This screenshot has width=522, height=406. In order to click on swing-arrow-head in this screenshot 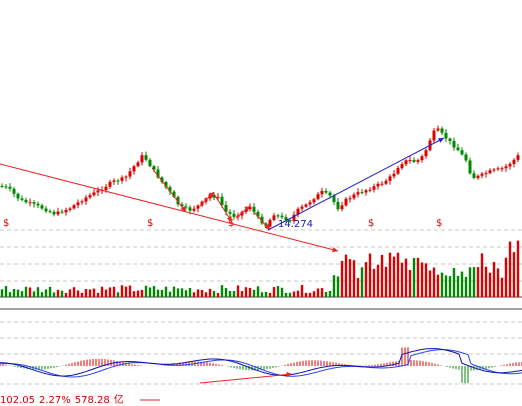, I will do `click(267, 227)`.